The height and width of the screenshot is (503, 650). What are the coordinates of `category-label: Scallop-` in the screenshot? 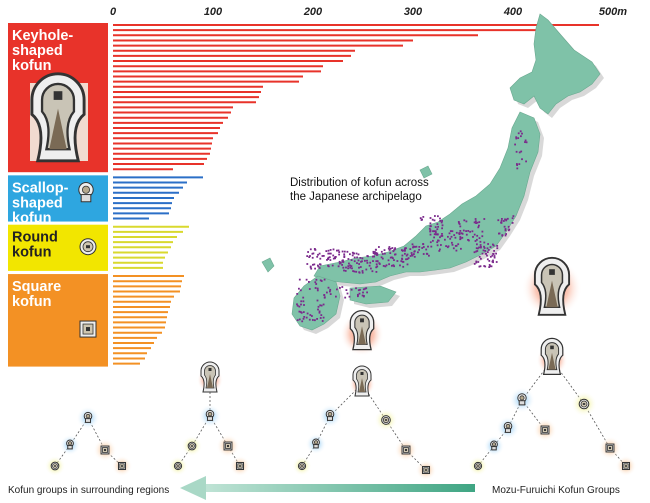 It's located at (40, 188).